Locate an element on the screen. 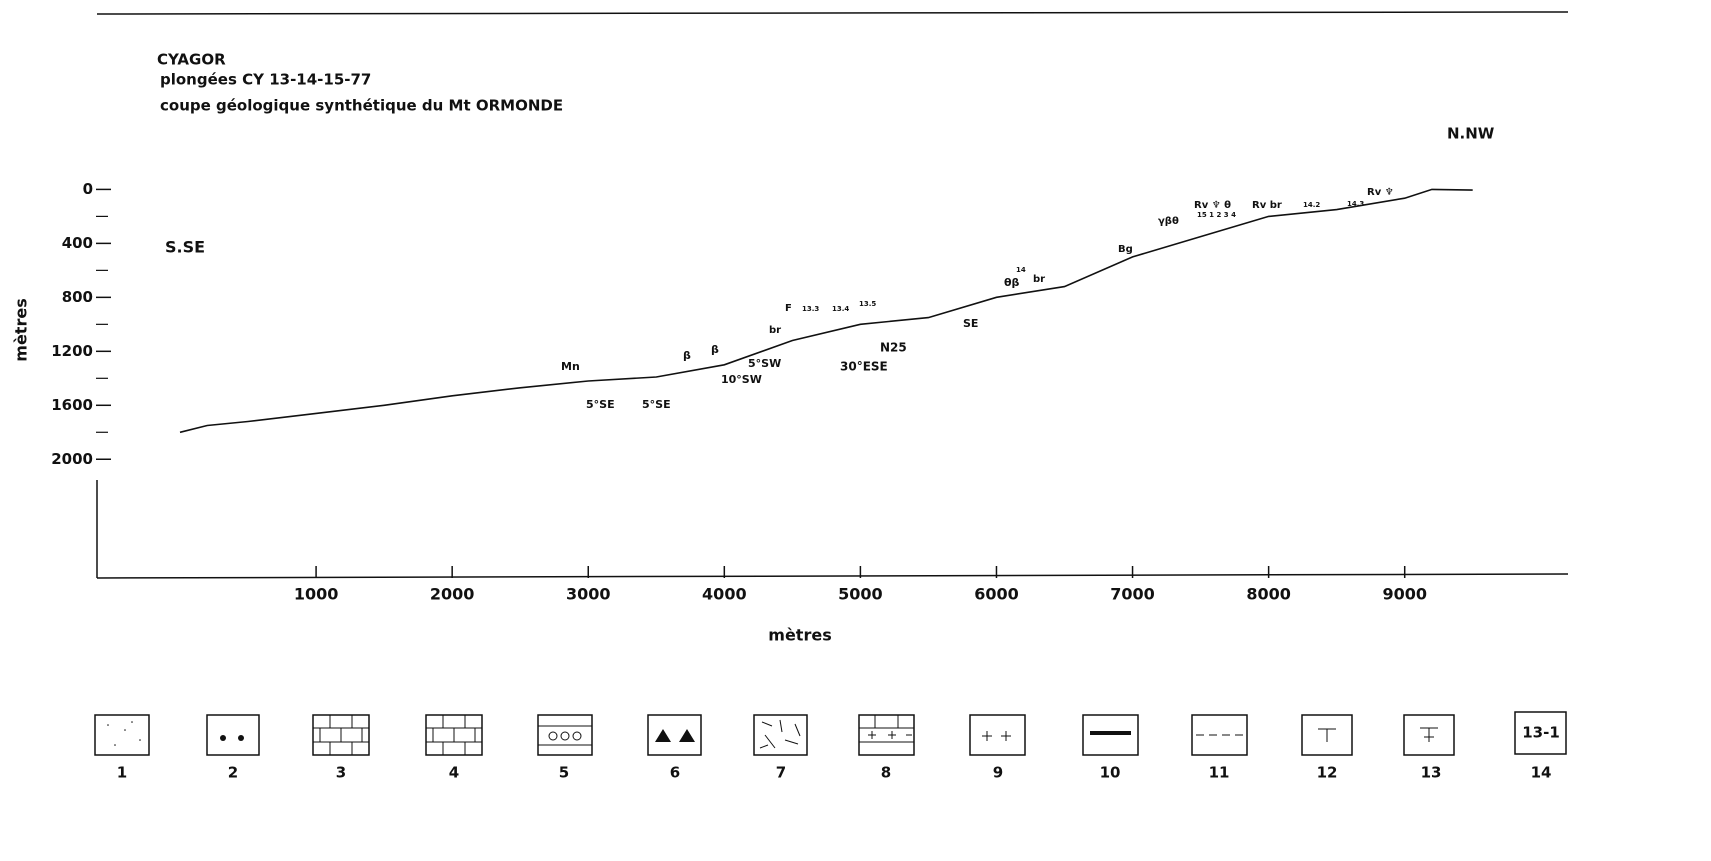 This screenshot has width=1711, height=861. legend-label: 4 is located at coordinates (454, 773).